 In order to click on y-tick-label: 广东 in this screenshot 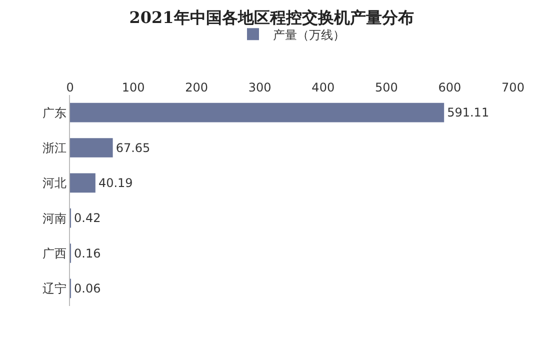, I will do `click(54, 113)`.